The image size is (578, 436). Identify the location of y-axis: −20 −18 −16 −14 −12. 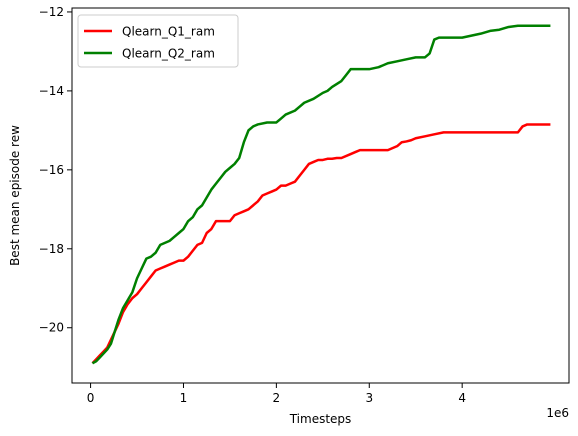
(55, 170).